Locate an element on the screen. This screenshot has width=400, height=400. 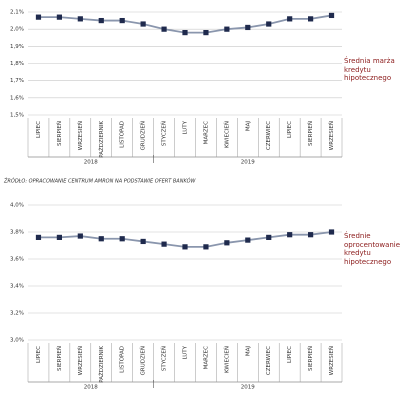
y-tick-label: 3,8% is located at coordinates (17, 233).